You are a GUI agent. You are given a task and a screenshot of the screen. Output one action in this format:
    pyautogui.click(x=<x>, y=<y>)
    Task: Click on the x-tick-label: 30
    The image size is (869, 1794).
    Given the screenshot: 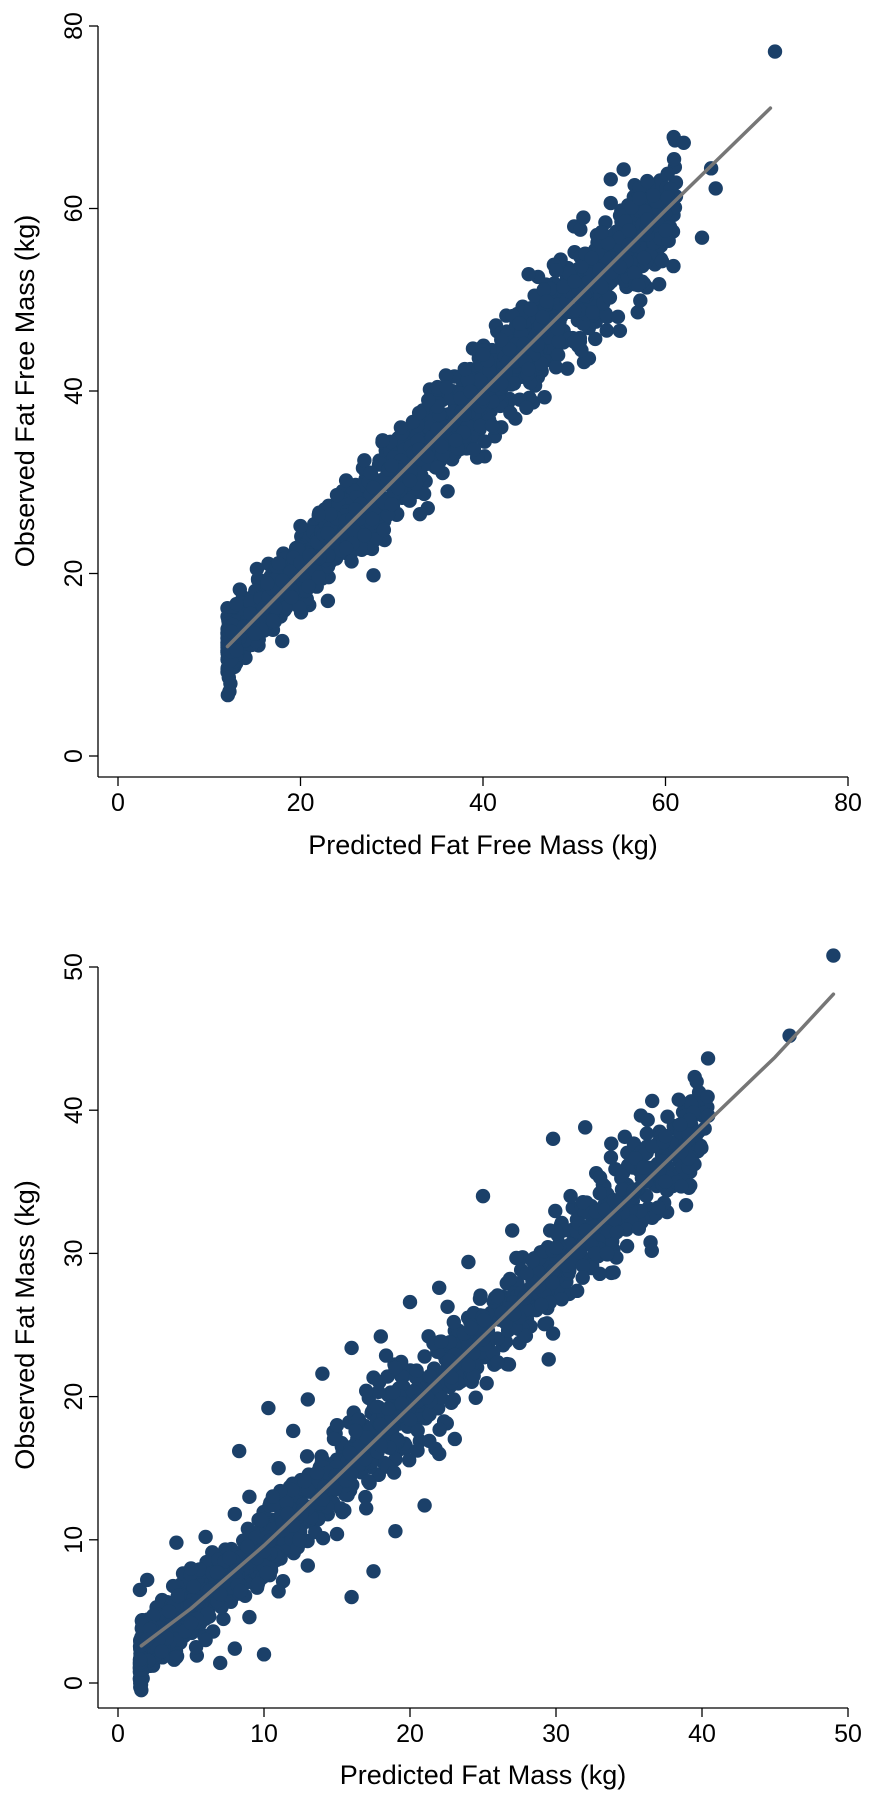 What is the action you would take?
    pyautogui.click(x=556, y=1734)
    